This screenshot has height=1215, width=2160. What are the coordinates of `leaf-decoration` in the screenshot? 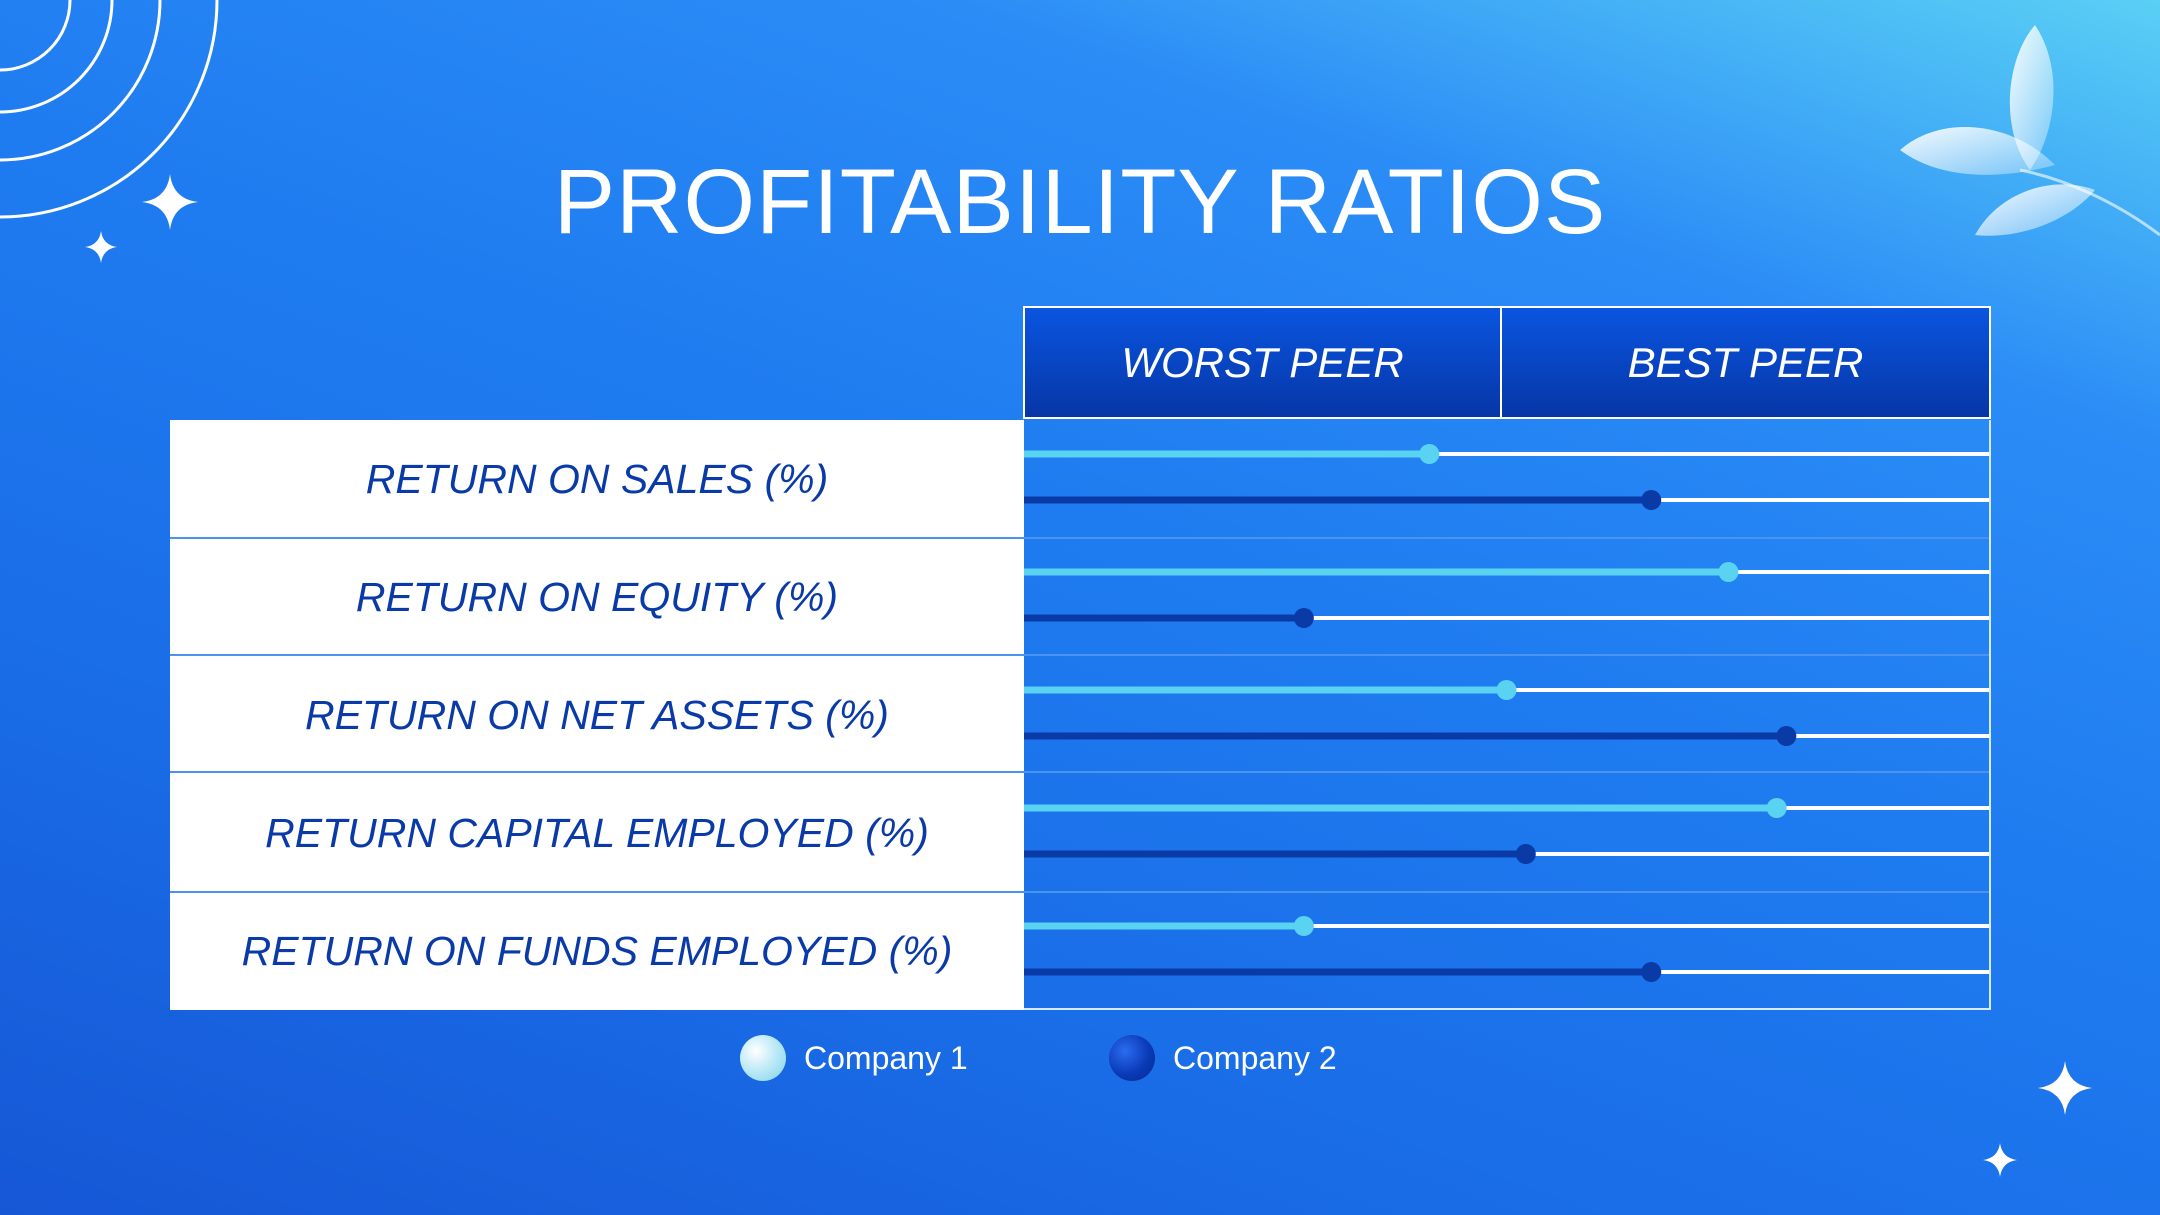 It's located at (2030, 131).